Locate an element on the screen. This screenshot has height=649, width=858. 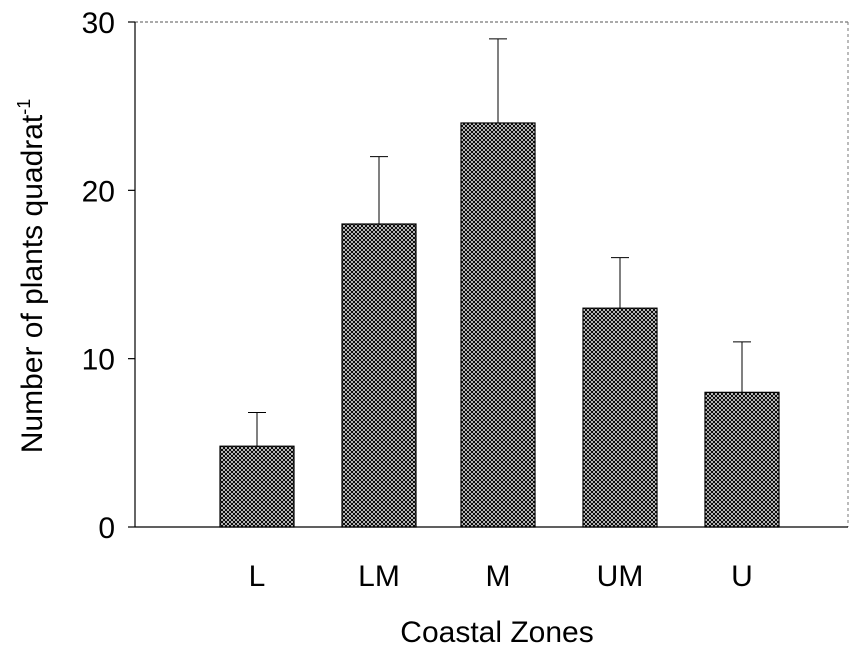
x-ticks-group: L LM M UM U is located at coordinates (501, 576).